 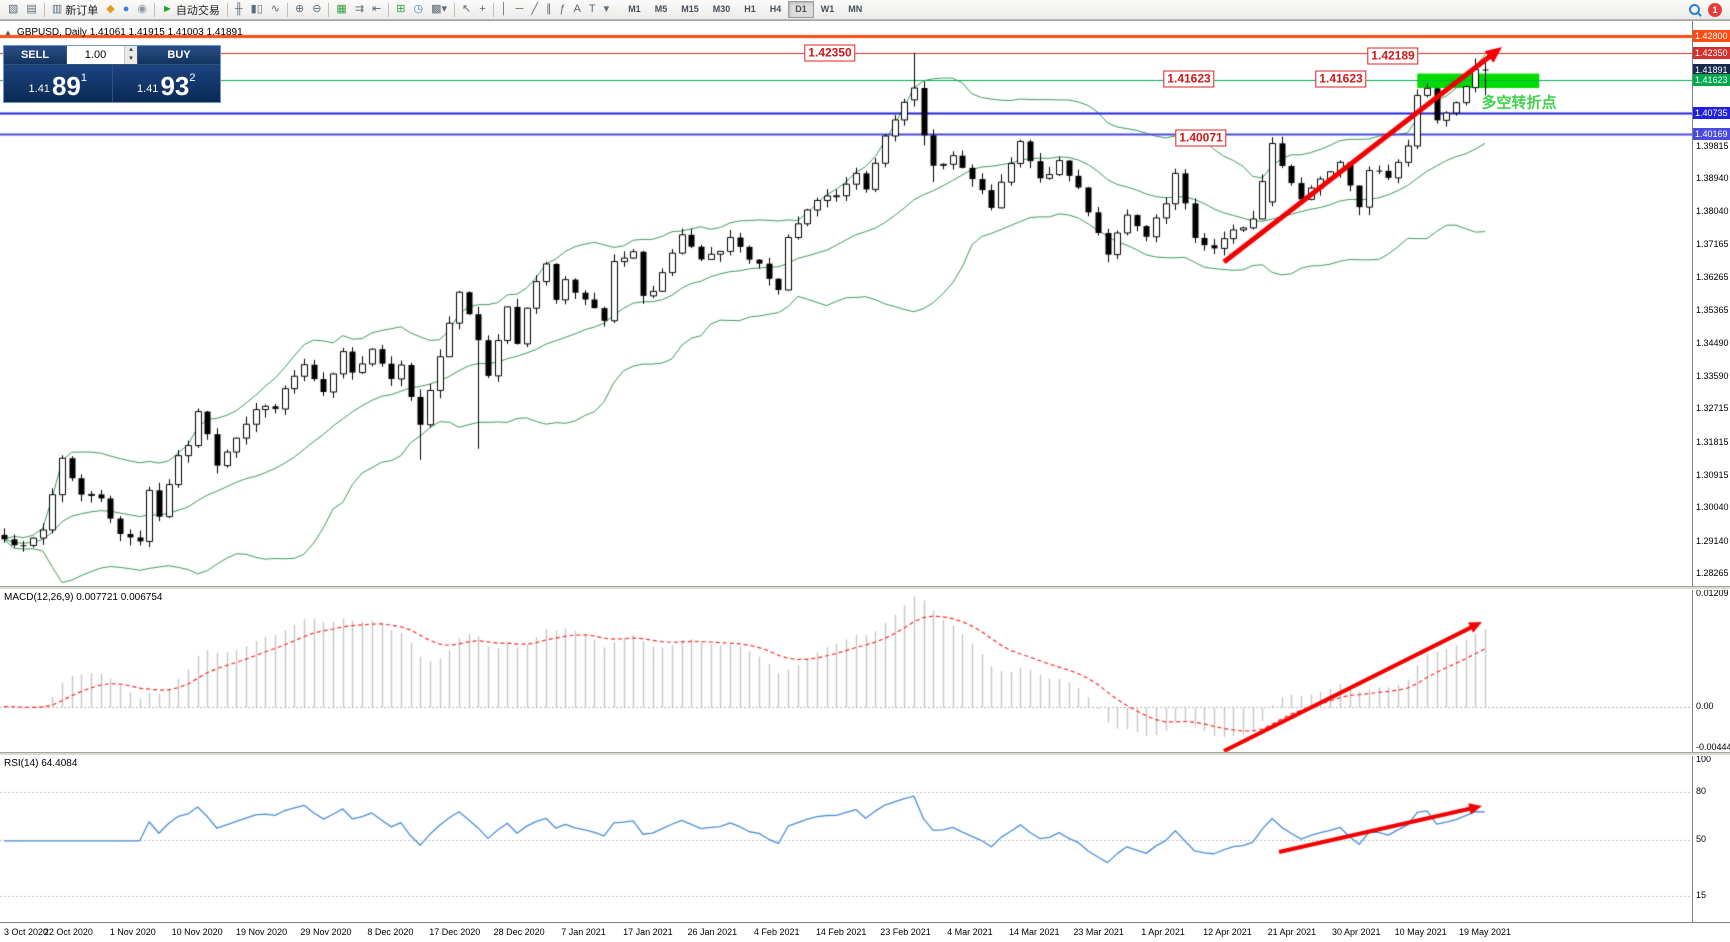 I want to click on profiles-button: ▤, so click(x=31, y=10).